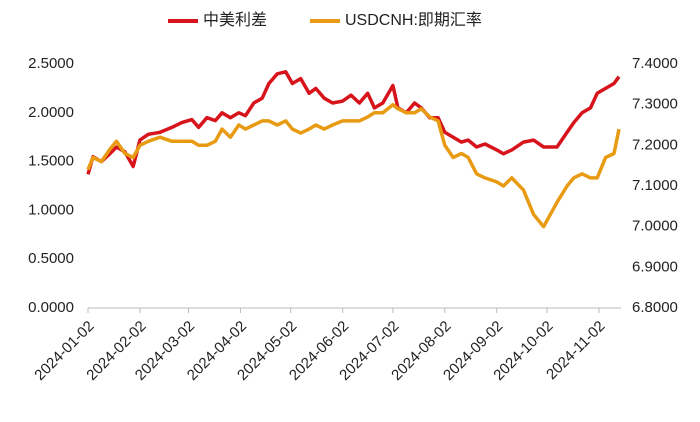 This screenshot has height=422, width=700. What do you see at coordinates (235, 20) in the screenshot?
I see `legend-label: 中美利差` at bounding box center [235, 20].